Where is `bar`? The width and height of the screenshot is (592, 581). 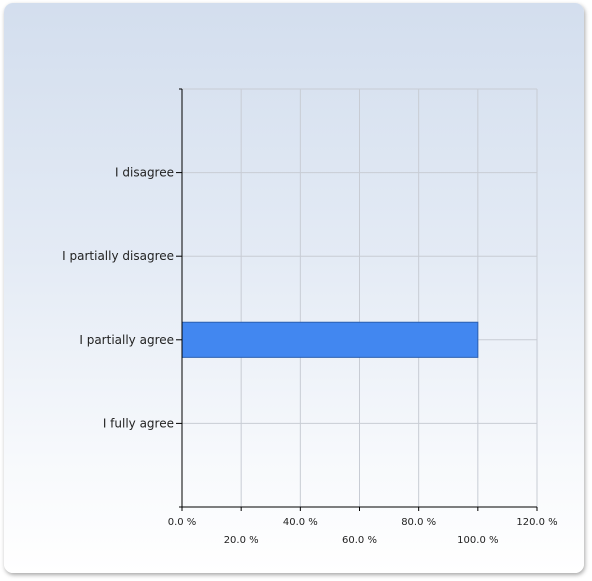
bar is located at coordinates (330, 339).